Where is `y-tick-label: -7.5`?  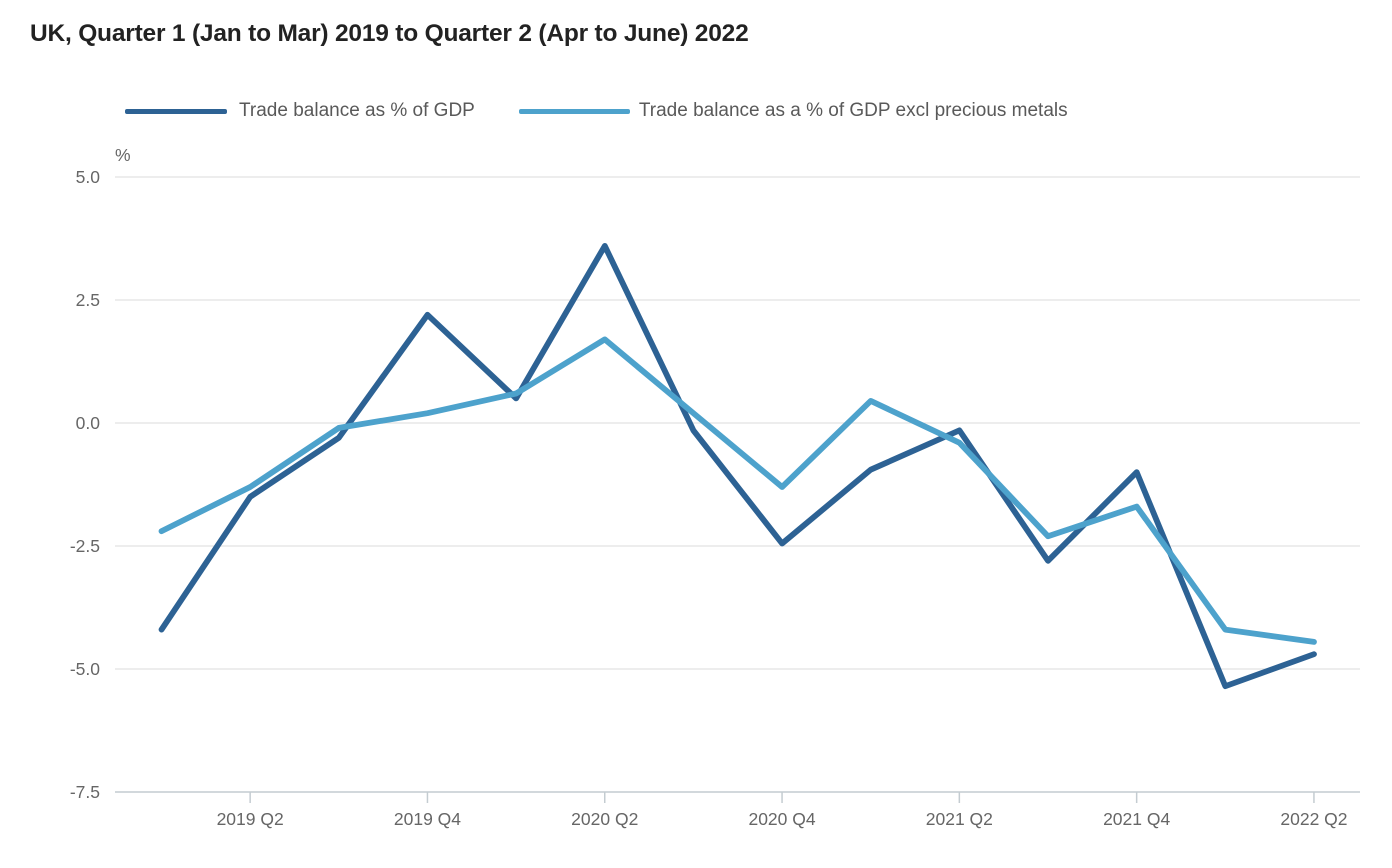 y-tick-label: -7.5 is located at coordinates (85, 792).